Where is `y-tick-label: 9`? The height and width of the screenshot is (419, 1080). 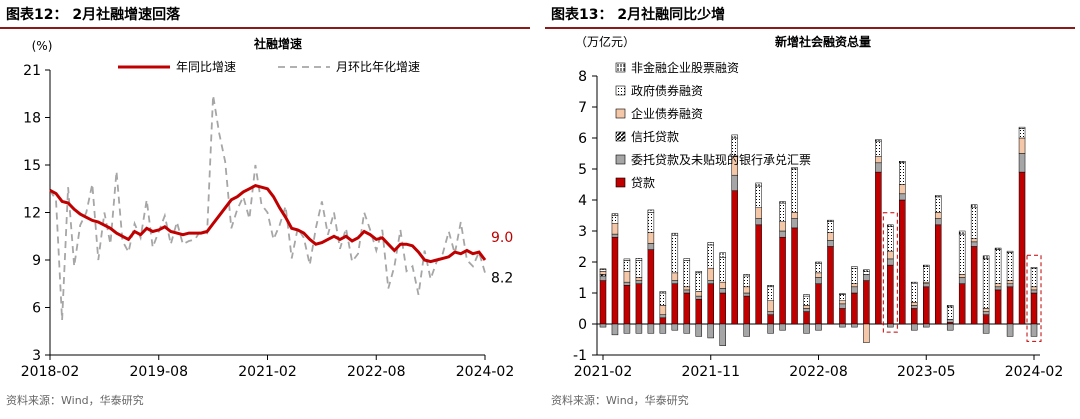 y-tick-label: 9 is located at coordinates (36, 261).